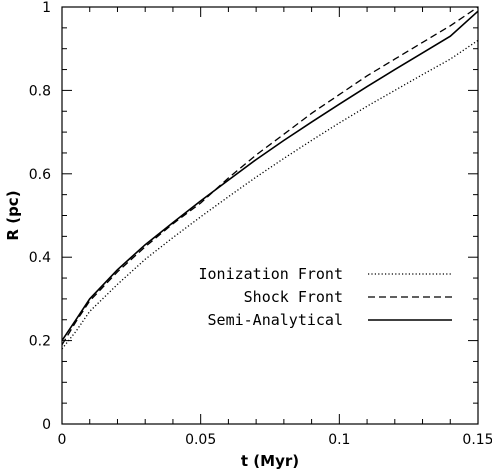 This screenshot has height=471, width=492. Describe the element at coordinates (40, 91) in the screenshot. I see `y-tick-label: 0.8` at that location.